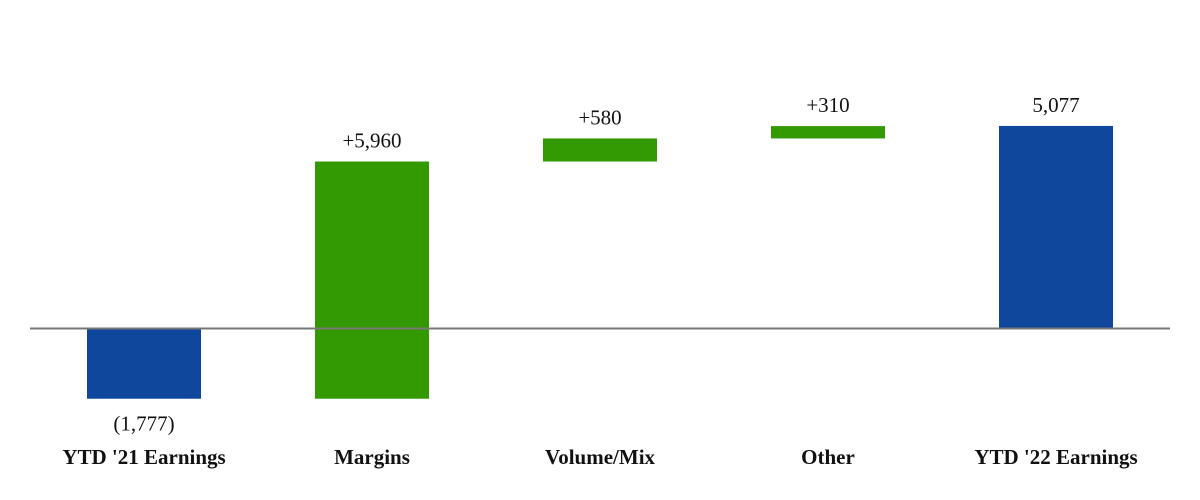  What do you see at coordinates (372, 457) in the screenshot?
I see `category-label-1: Margins` at bounding box center [372, 457].